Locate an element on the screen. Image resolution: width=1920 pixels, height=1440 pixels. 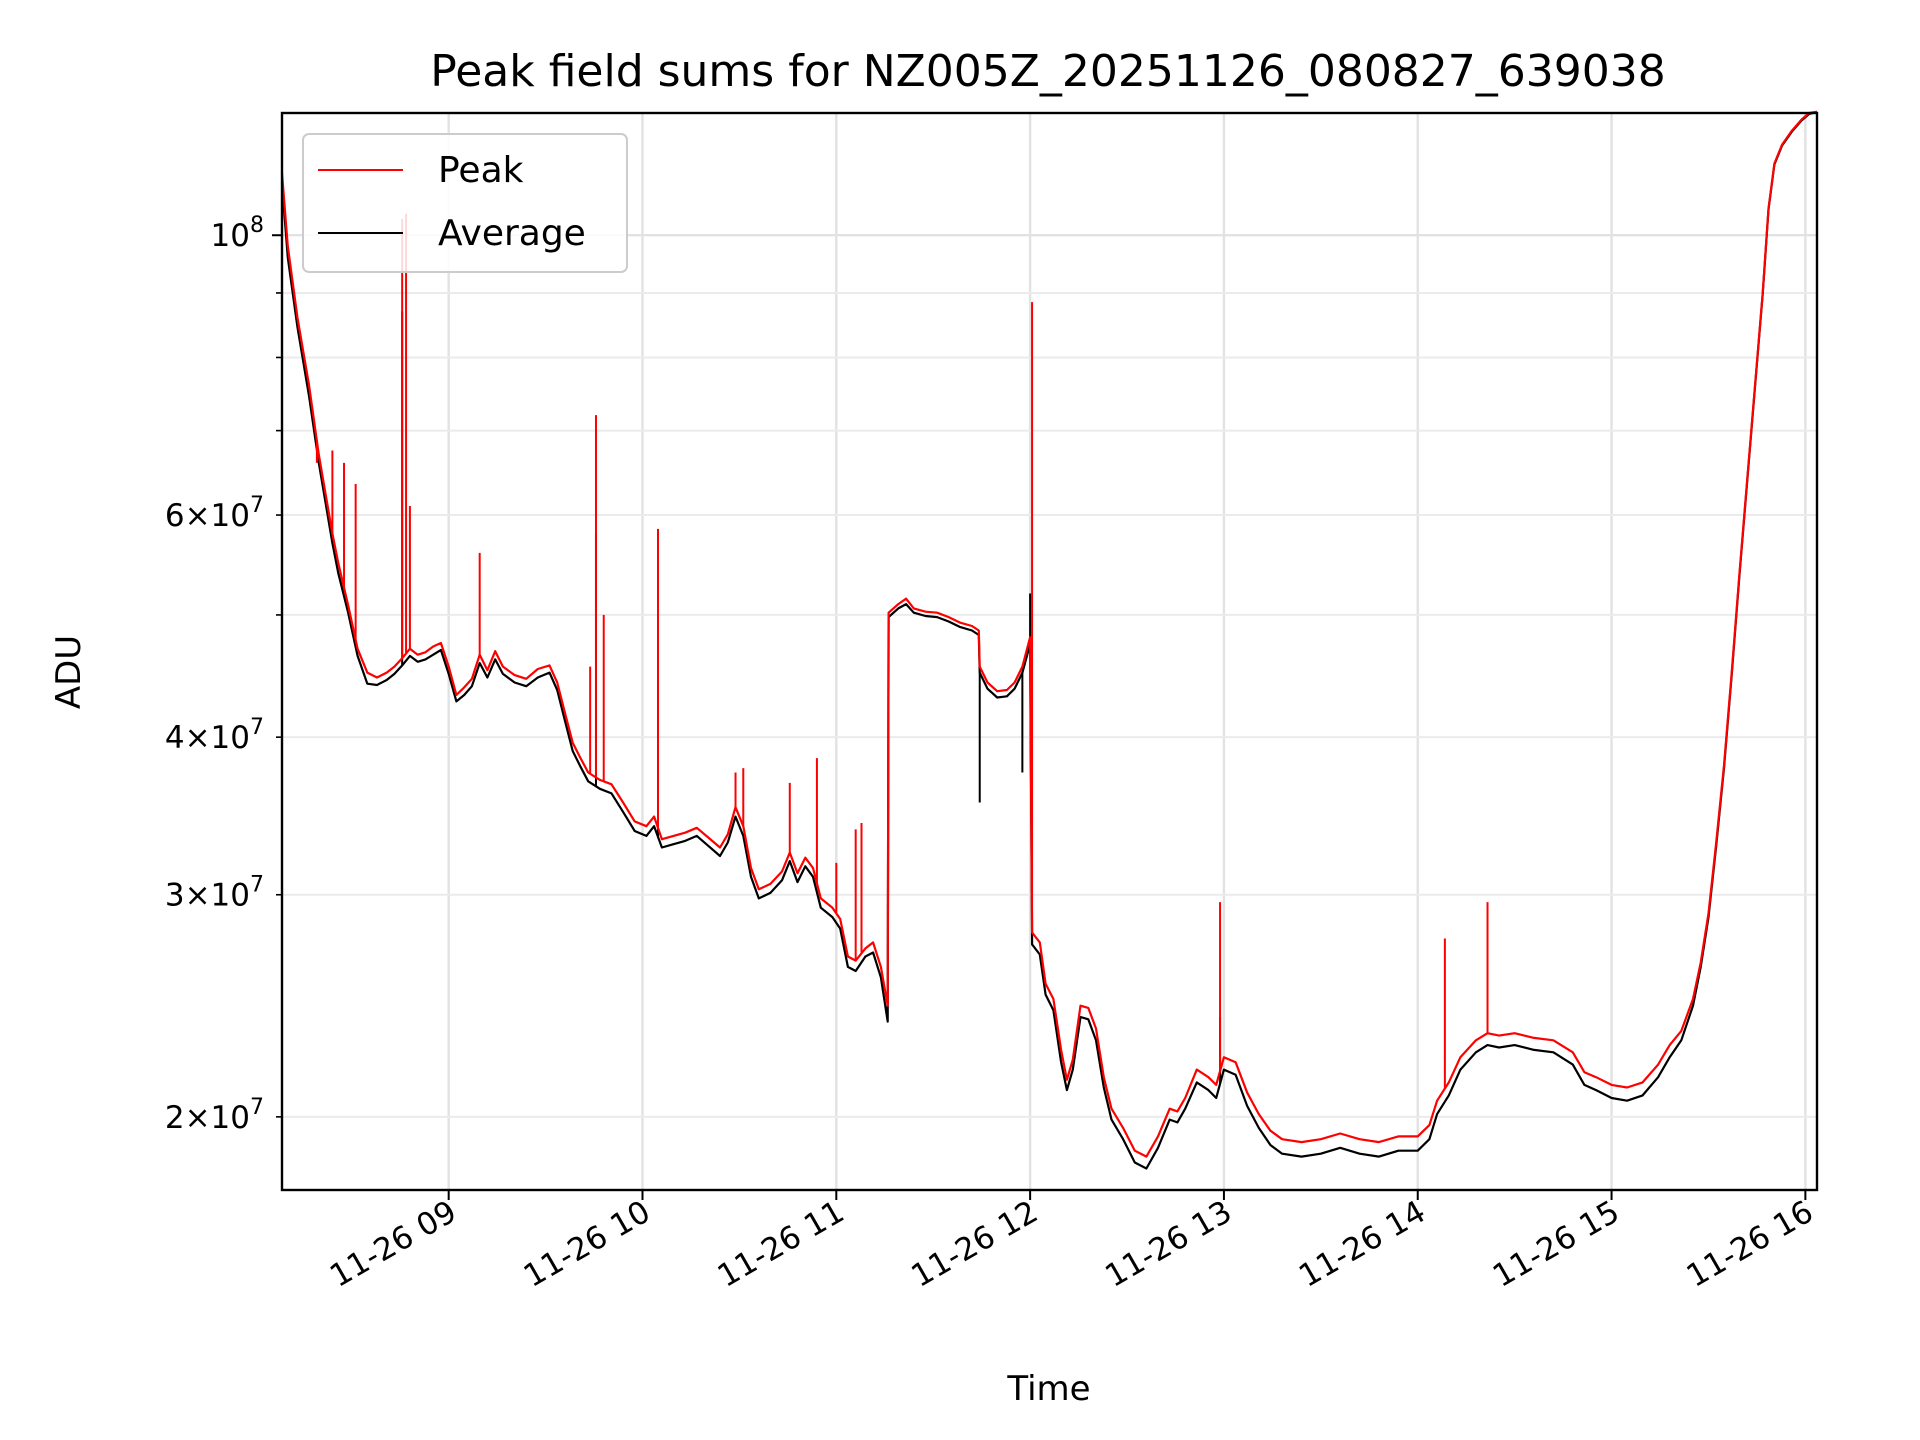
y-tick-label: 3×107 is located at coordinates (214, 893).